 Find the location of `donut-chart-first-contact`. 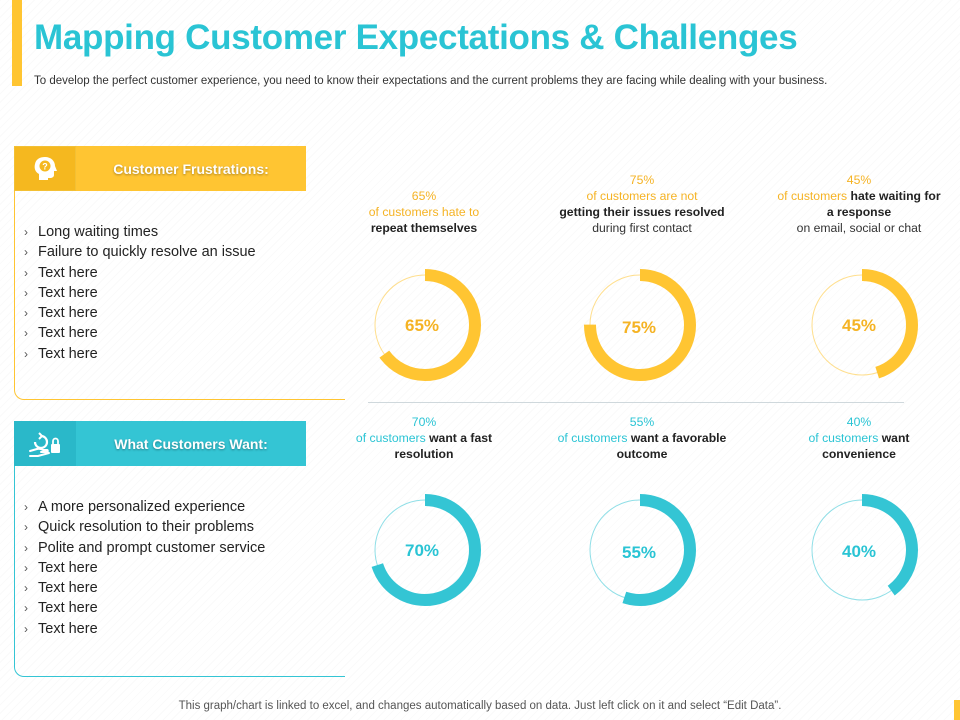

donut-chart-first-contact is located at coordinates (640, 325).